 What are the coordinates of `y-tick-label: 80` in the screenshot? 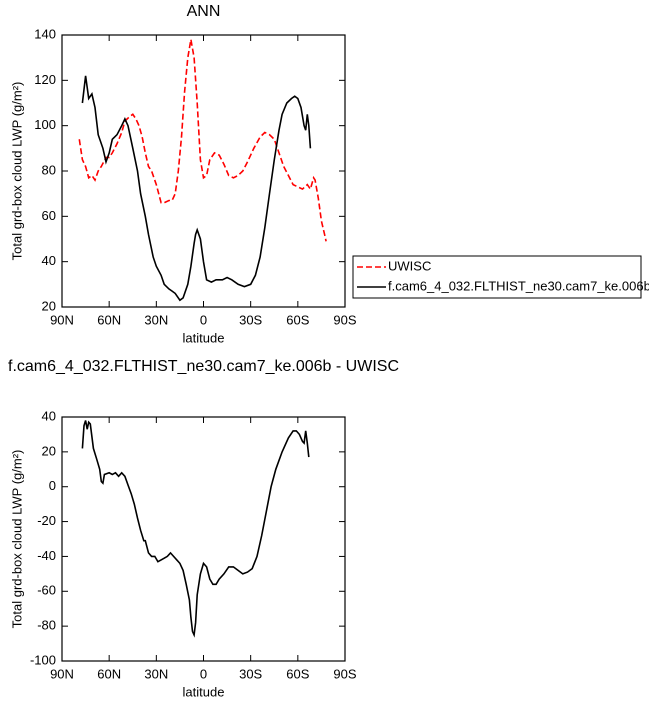 It's located at (49, 169).